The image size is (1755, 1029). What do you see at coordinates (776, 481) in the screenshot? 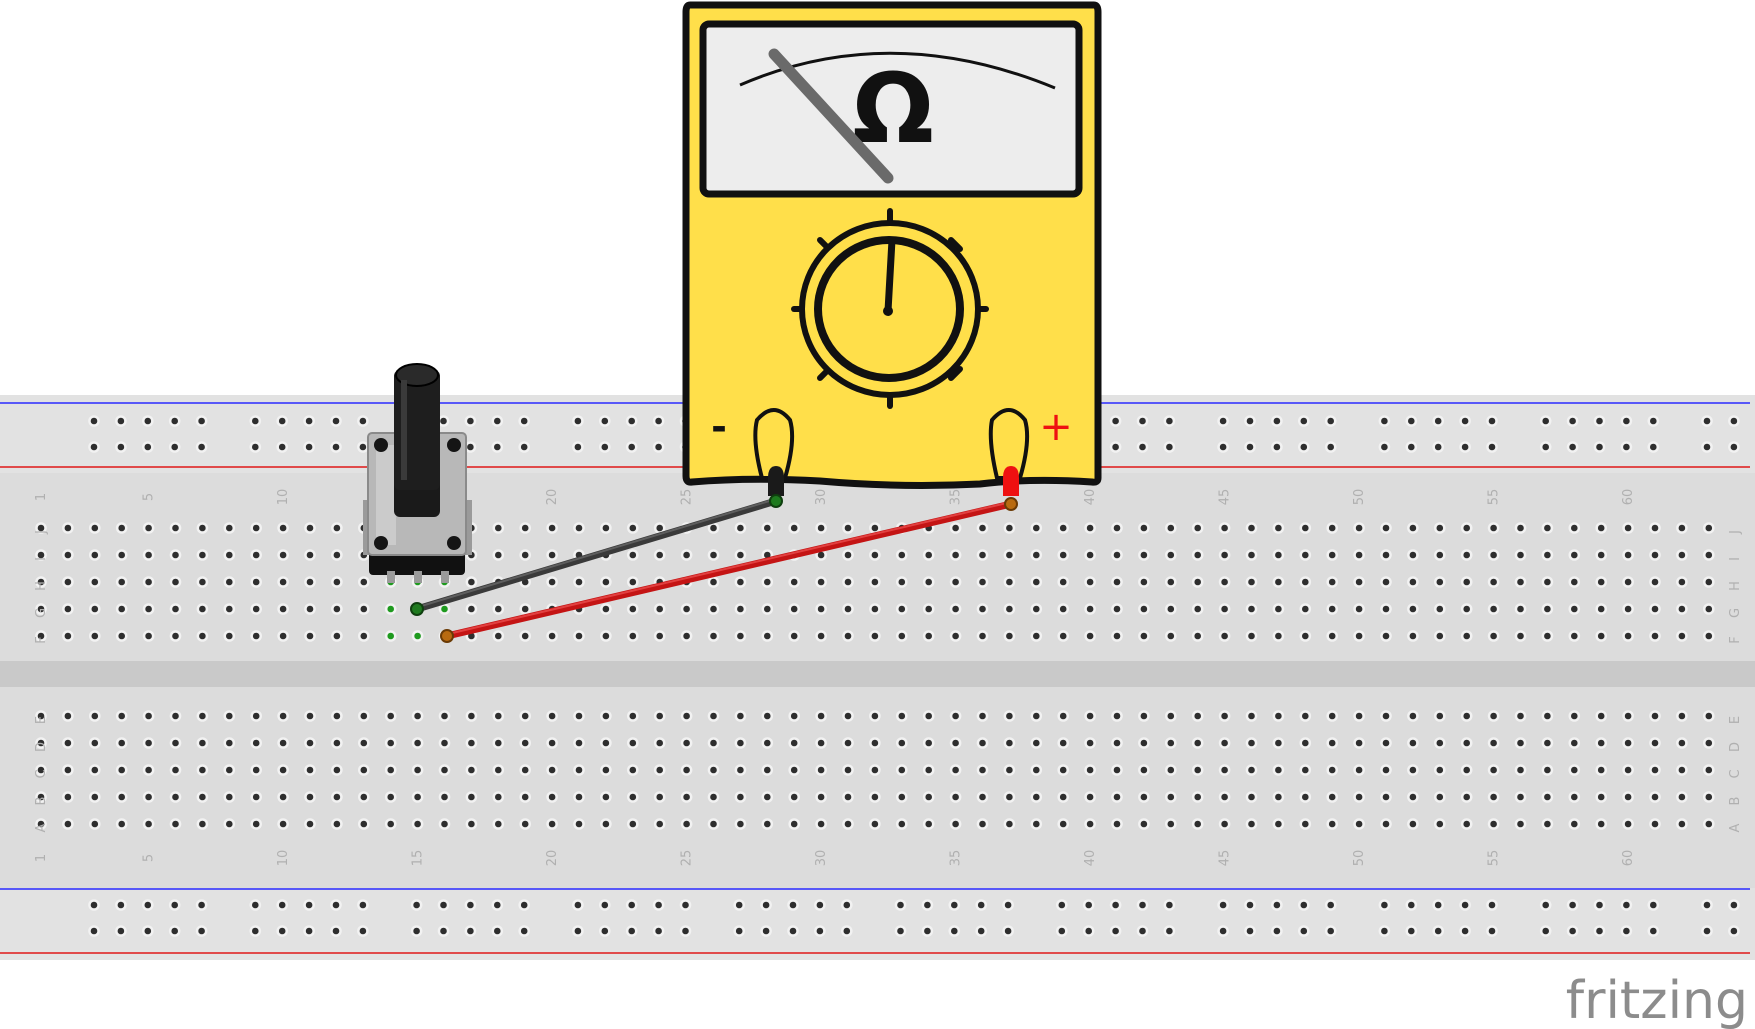
I see `black-probe-plug` at bounding box center [776, 481].